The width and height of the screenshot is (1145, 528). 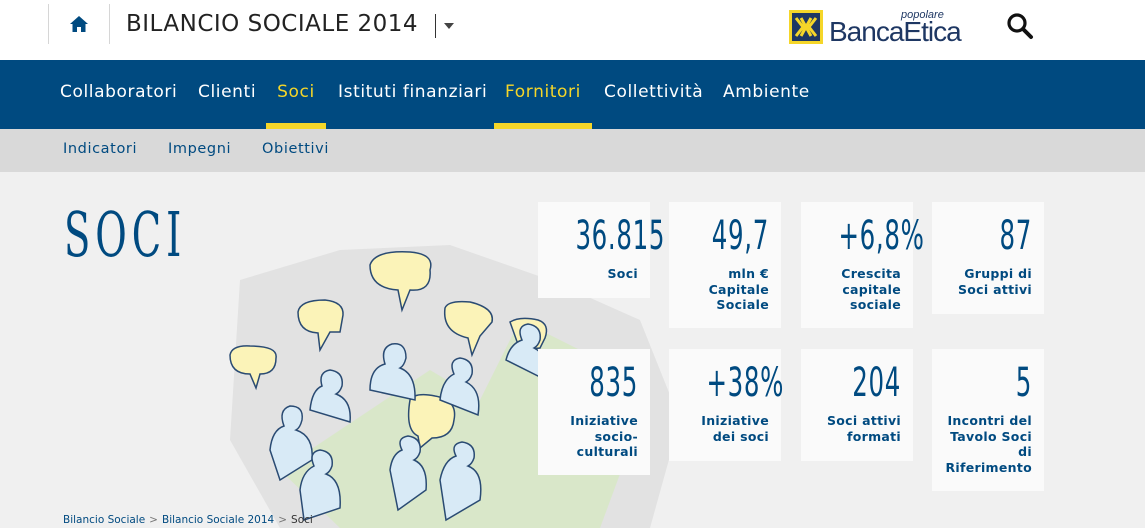 What do you see at coordinates (738, 289) in the screenshot?
I see `stat-label: mln € Capitale Sociale` at bounding box center [738, 289].